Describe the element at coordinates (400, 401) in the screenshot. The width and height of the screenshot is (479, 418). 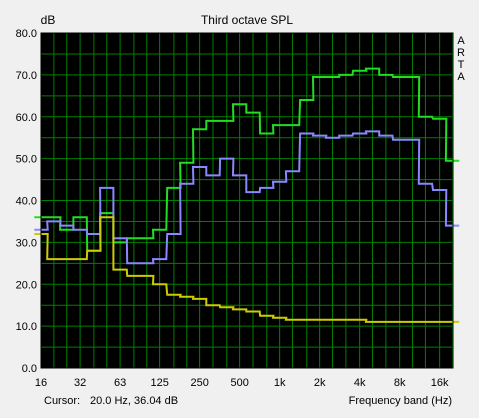
I see `x-axis-label: Frequency band (Hz)` at that location.